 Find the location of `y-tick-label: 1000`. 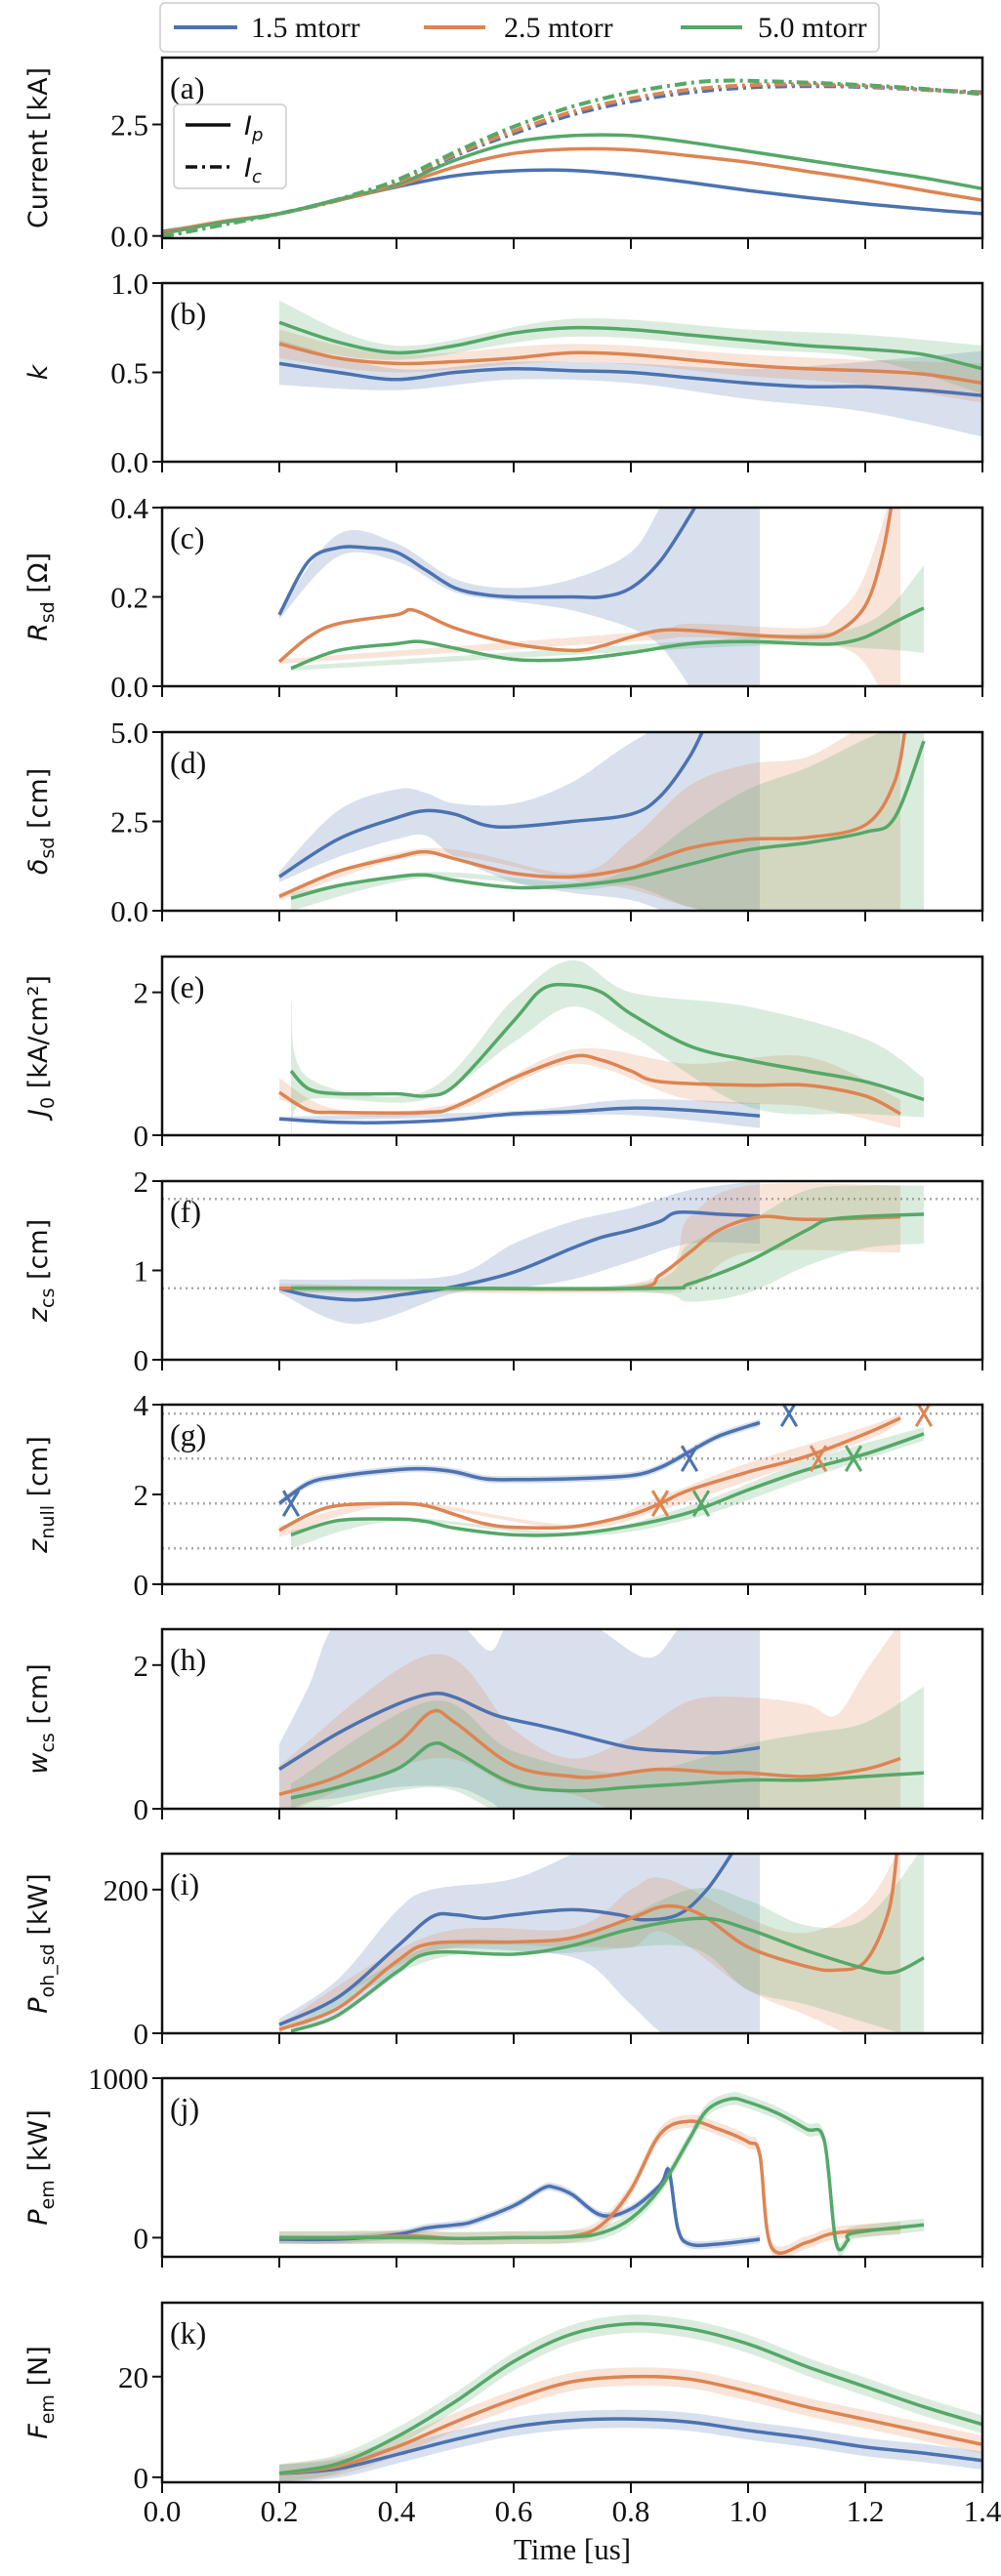

y-tick-label: 1000 is located at coordinates (118, 2079).